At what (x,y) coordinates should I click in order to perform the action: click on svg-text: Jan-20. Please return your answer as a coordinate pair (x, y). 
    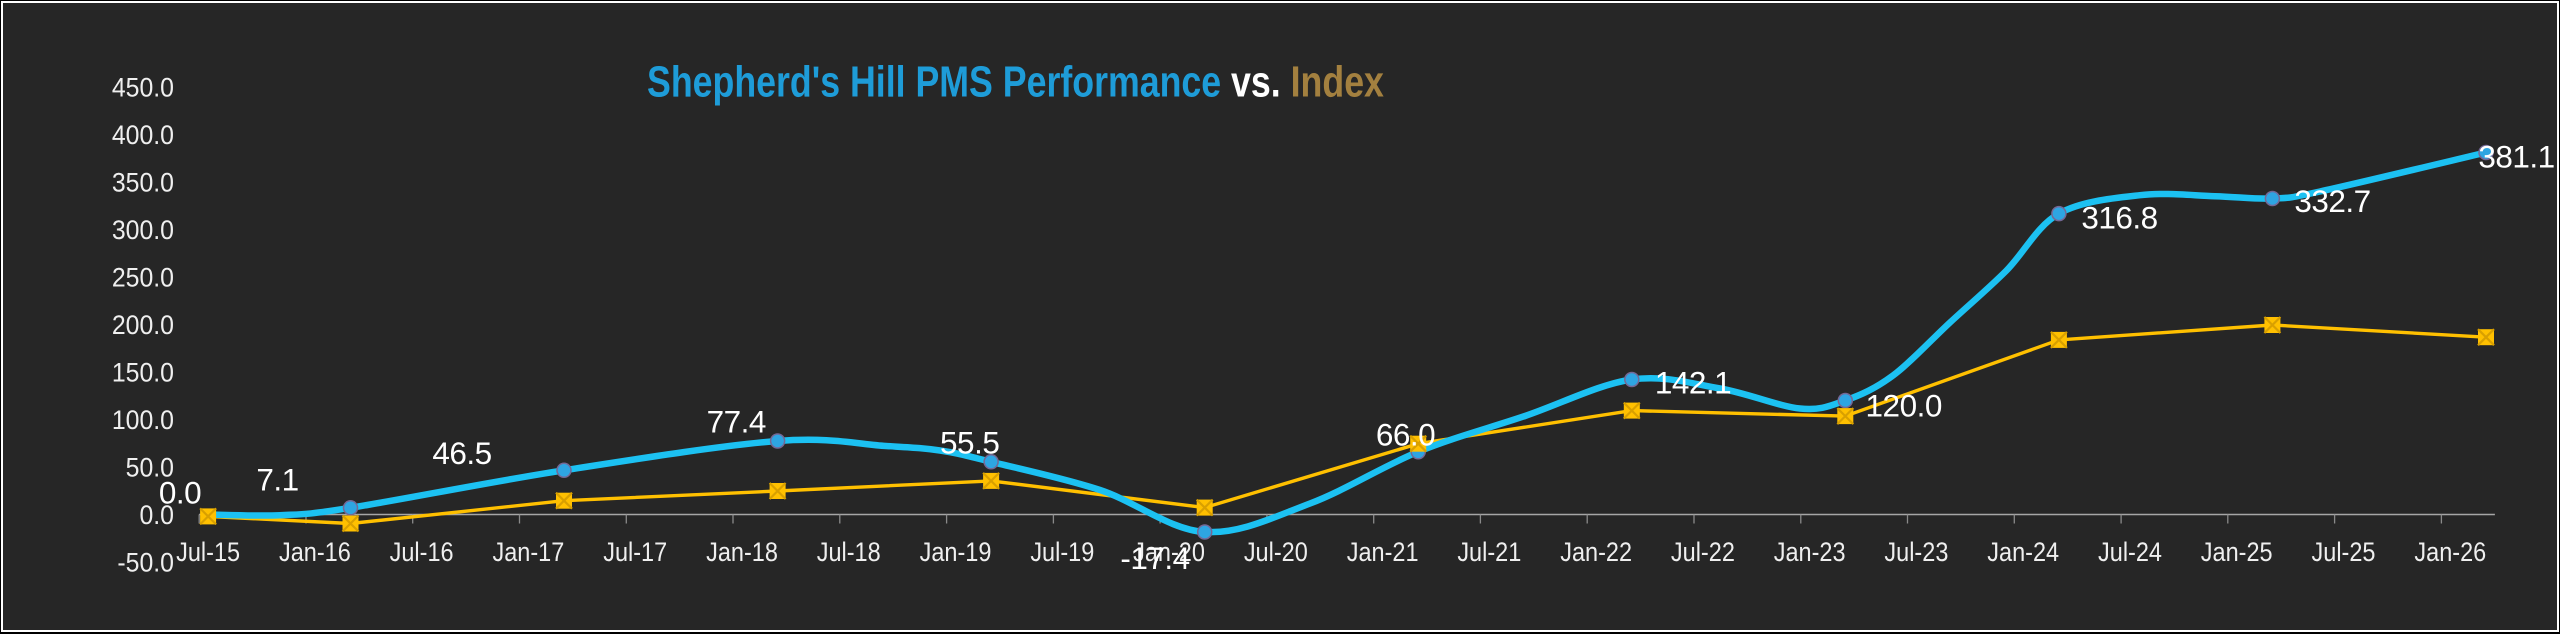
    Looking at the image, I should click on (1169, 552).